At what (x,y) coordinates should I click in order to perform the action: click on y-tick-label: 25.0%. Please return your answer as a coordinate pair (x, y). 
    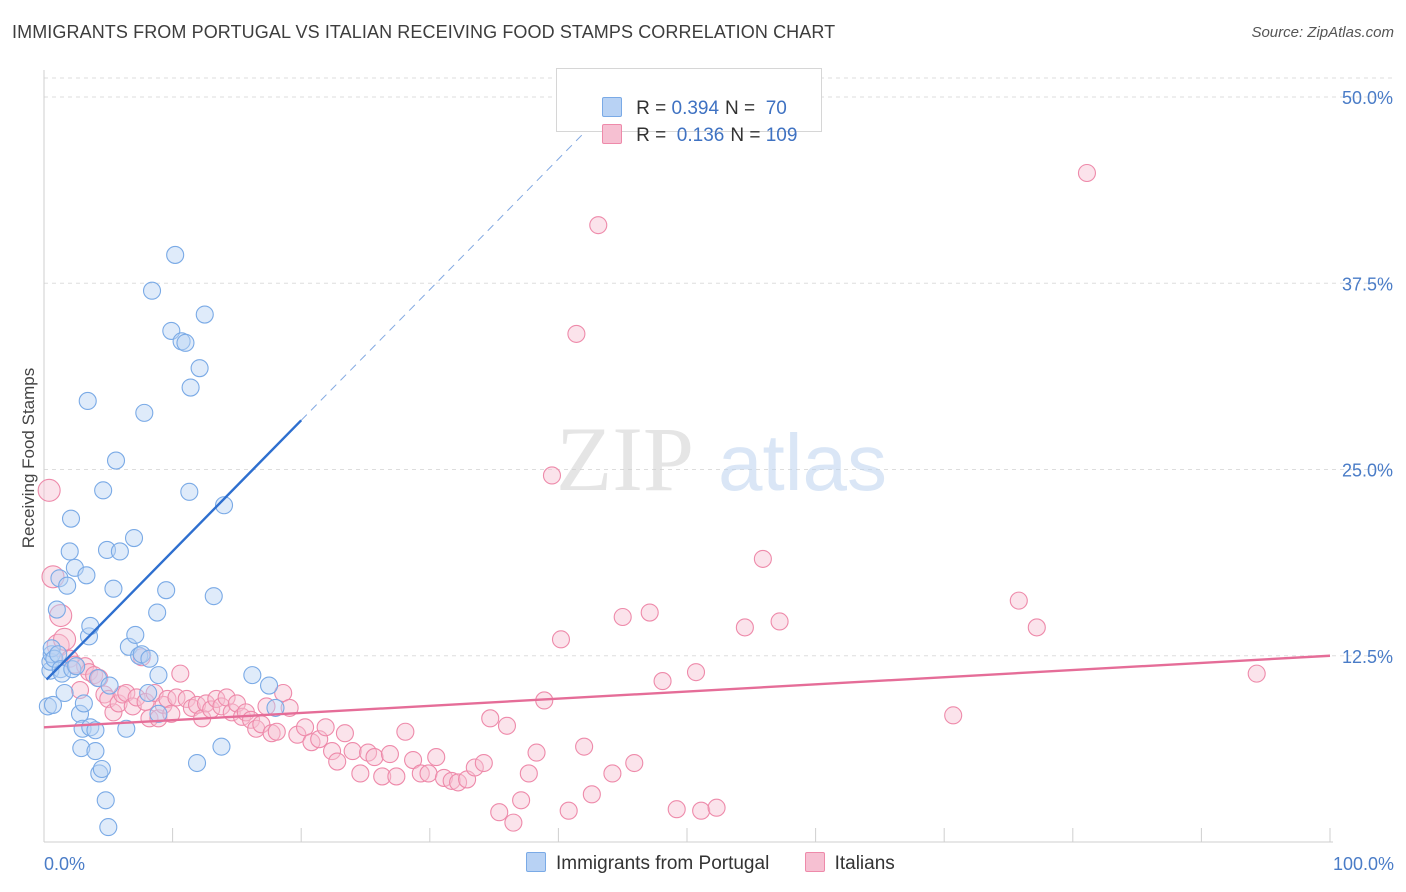
    Looking at the image, I should click on (1367, 471).